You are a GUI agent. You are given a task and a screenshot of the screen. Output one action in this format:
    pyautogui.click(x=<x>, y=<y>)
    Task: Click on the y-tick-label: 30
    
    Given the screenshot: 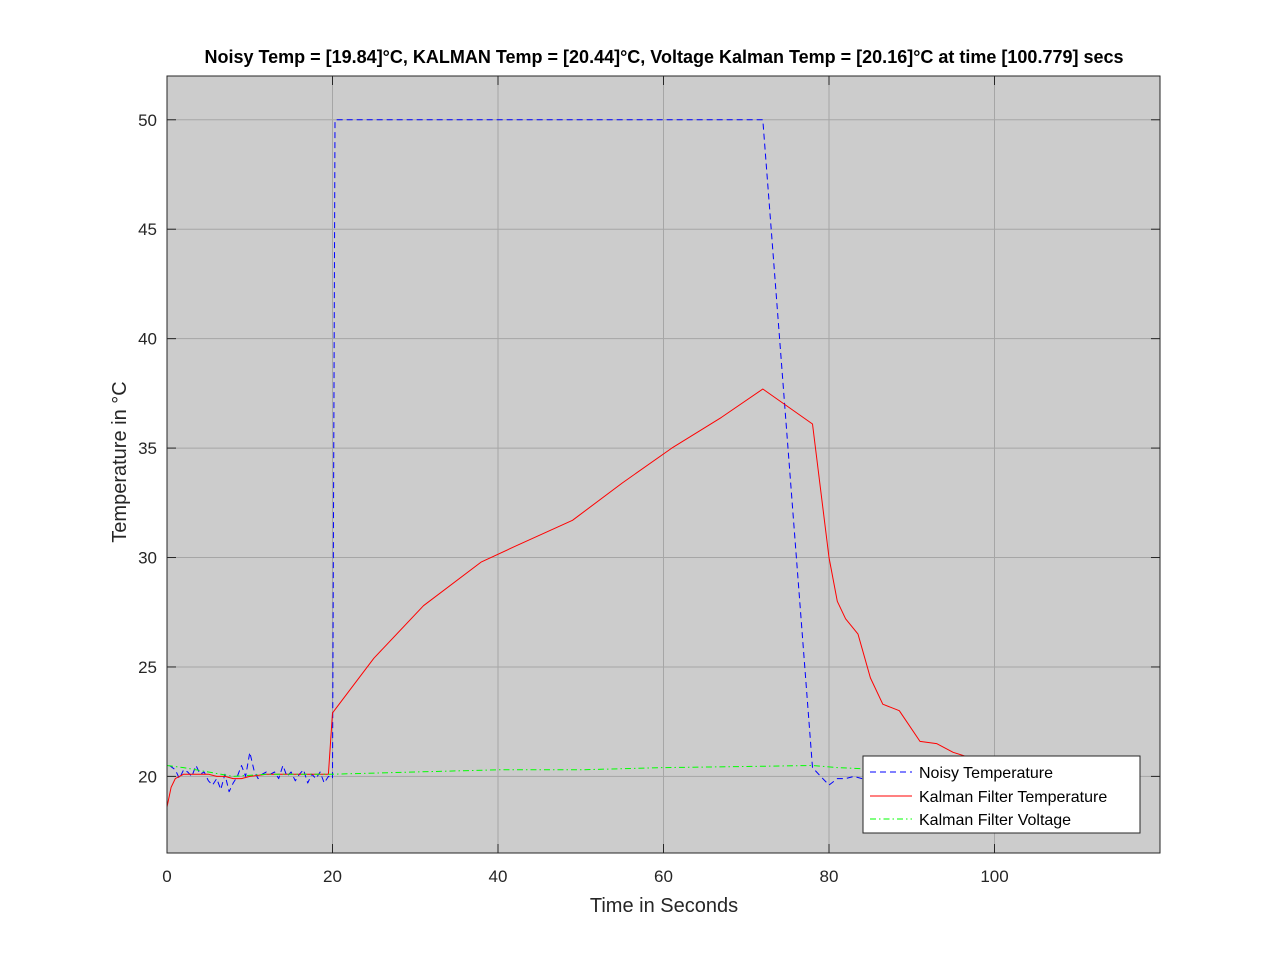 What is the action you would take?
    pyautogui.click(x=147, y=558)
    